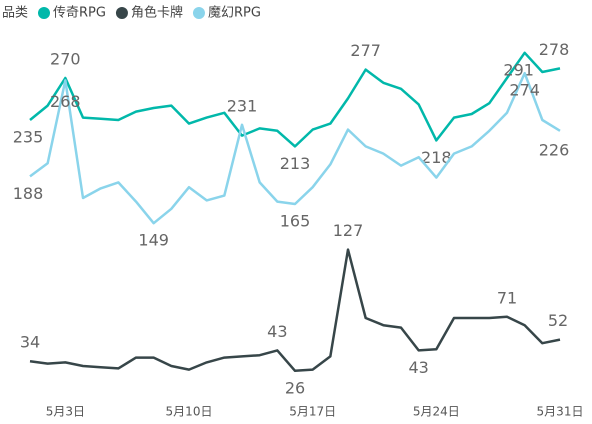 This screenshot has width=592, height=424. Describe the element at coordinates (28, 137) in the screenshot. I see `data-label: 235` at that location.